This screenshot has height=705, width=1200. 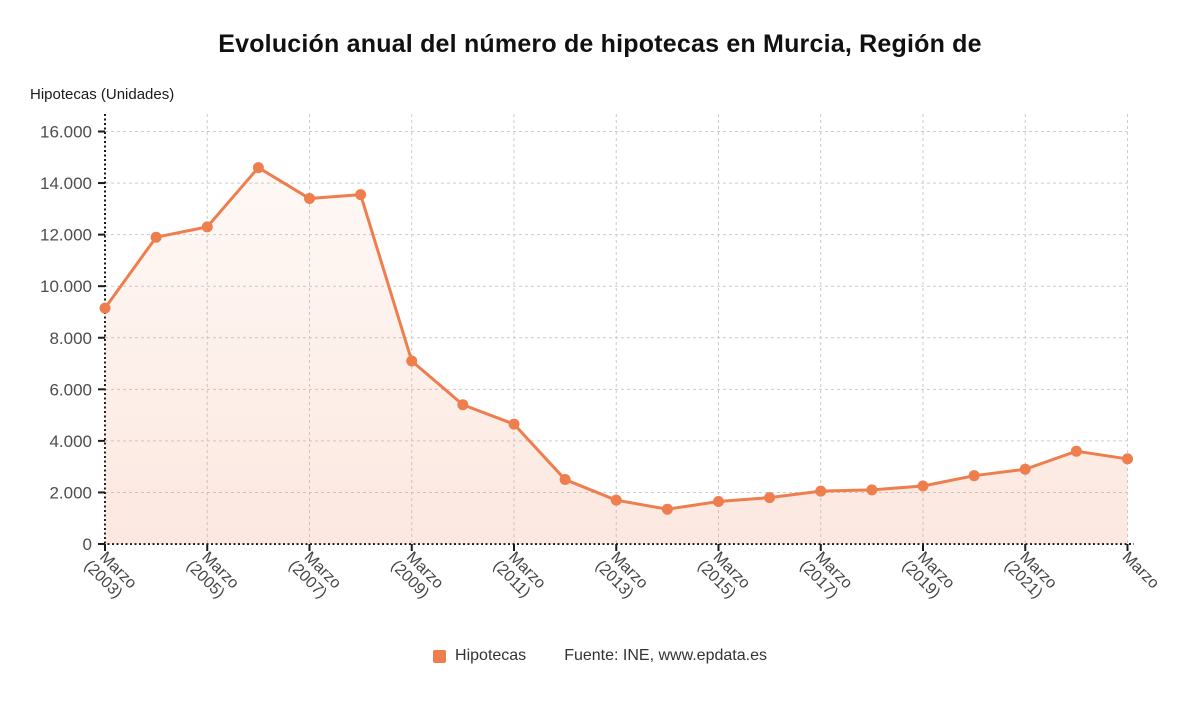 I want to click on y-axis-title: Hipotecas (Unidades), so click(x=102, y=94).